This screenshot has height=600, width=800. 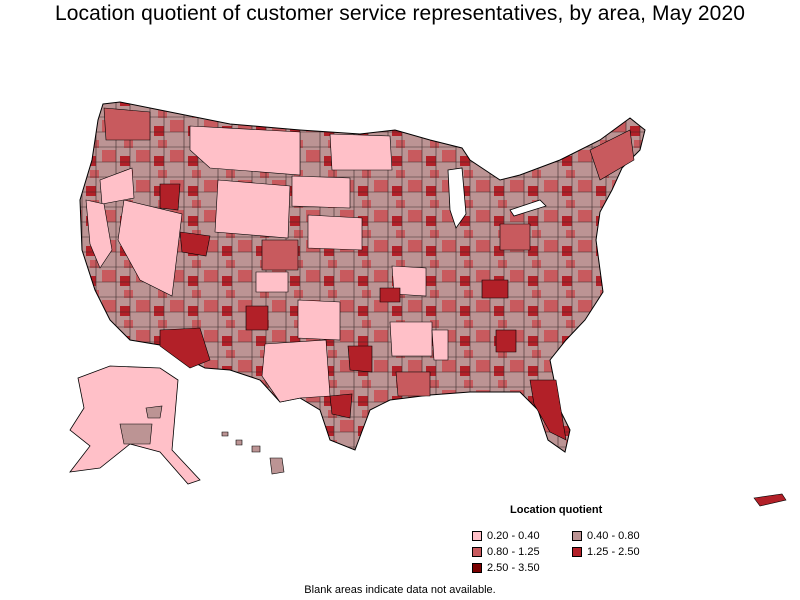 I want to click on hawaii-maui, so click(x=256, y=449).